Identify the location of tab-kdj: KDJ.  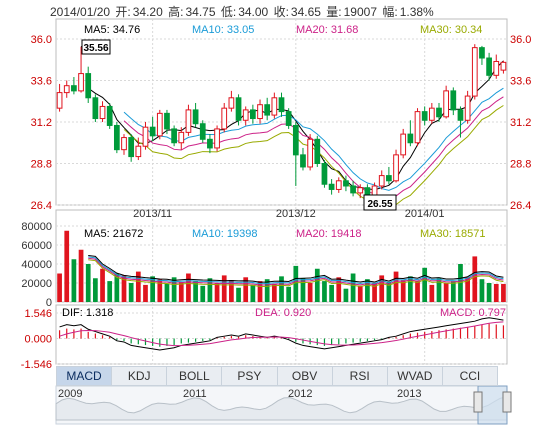
(140, 376).